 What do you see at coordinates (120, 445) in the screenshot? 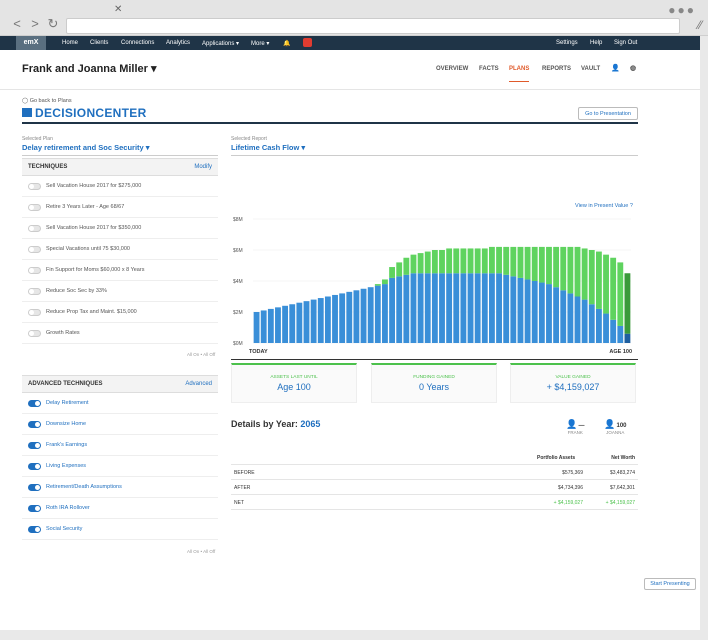
I see `advanced-row: Frank's Earnings` at bounding box center [120, 445].